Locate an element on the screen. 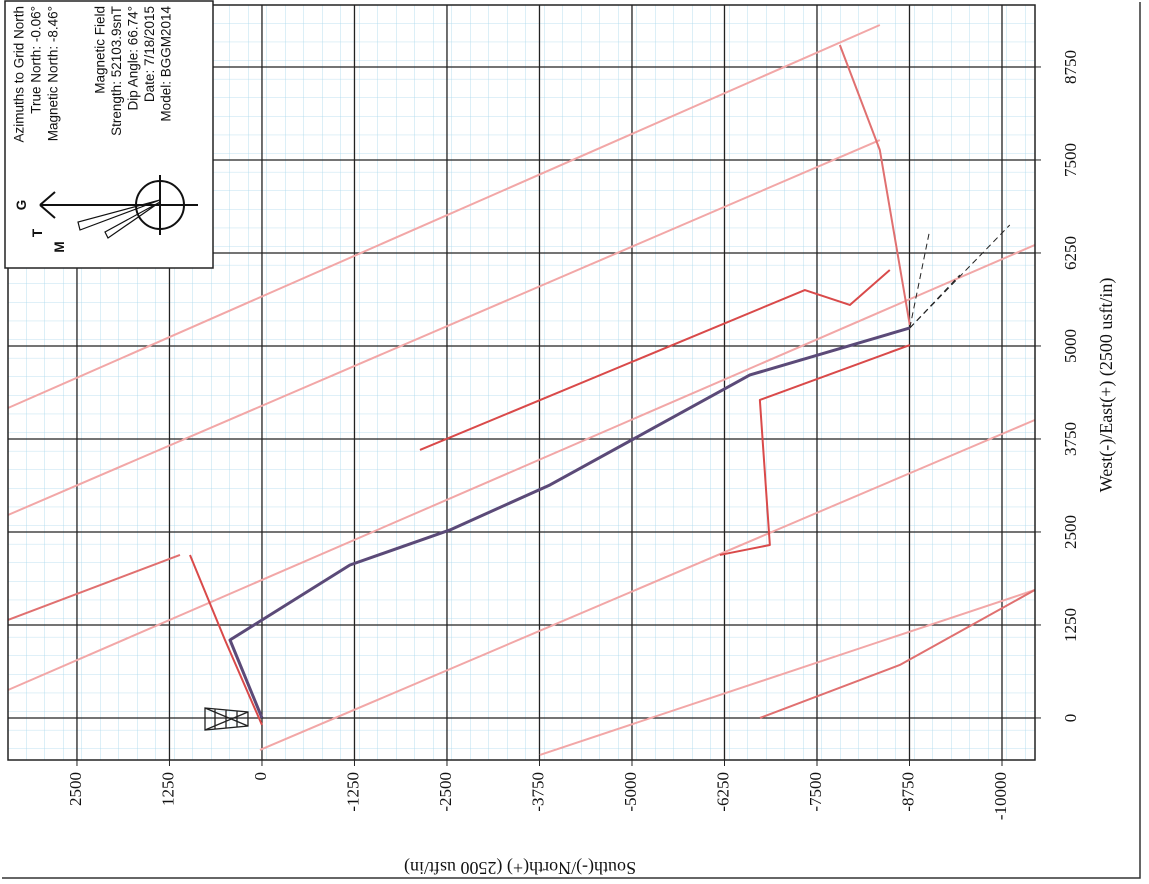  x-tick-label: -1250 is located at coordinates (352, 792).